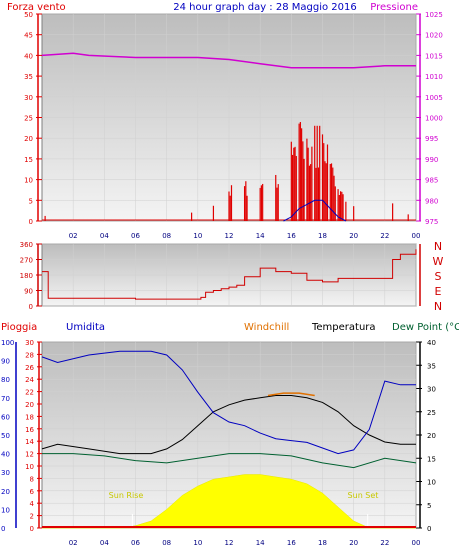 The width and height of the screenshot is (459, 555). Describe the element at coordinates (229, 501) in the screenshot. I see `solar-area` at that location.